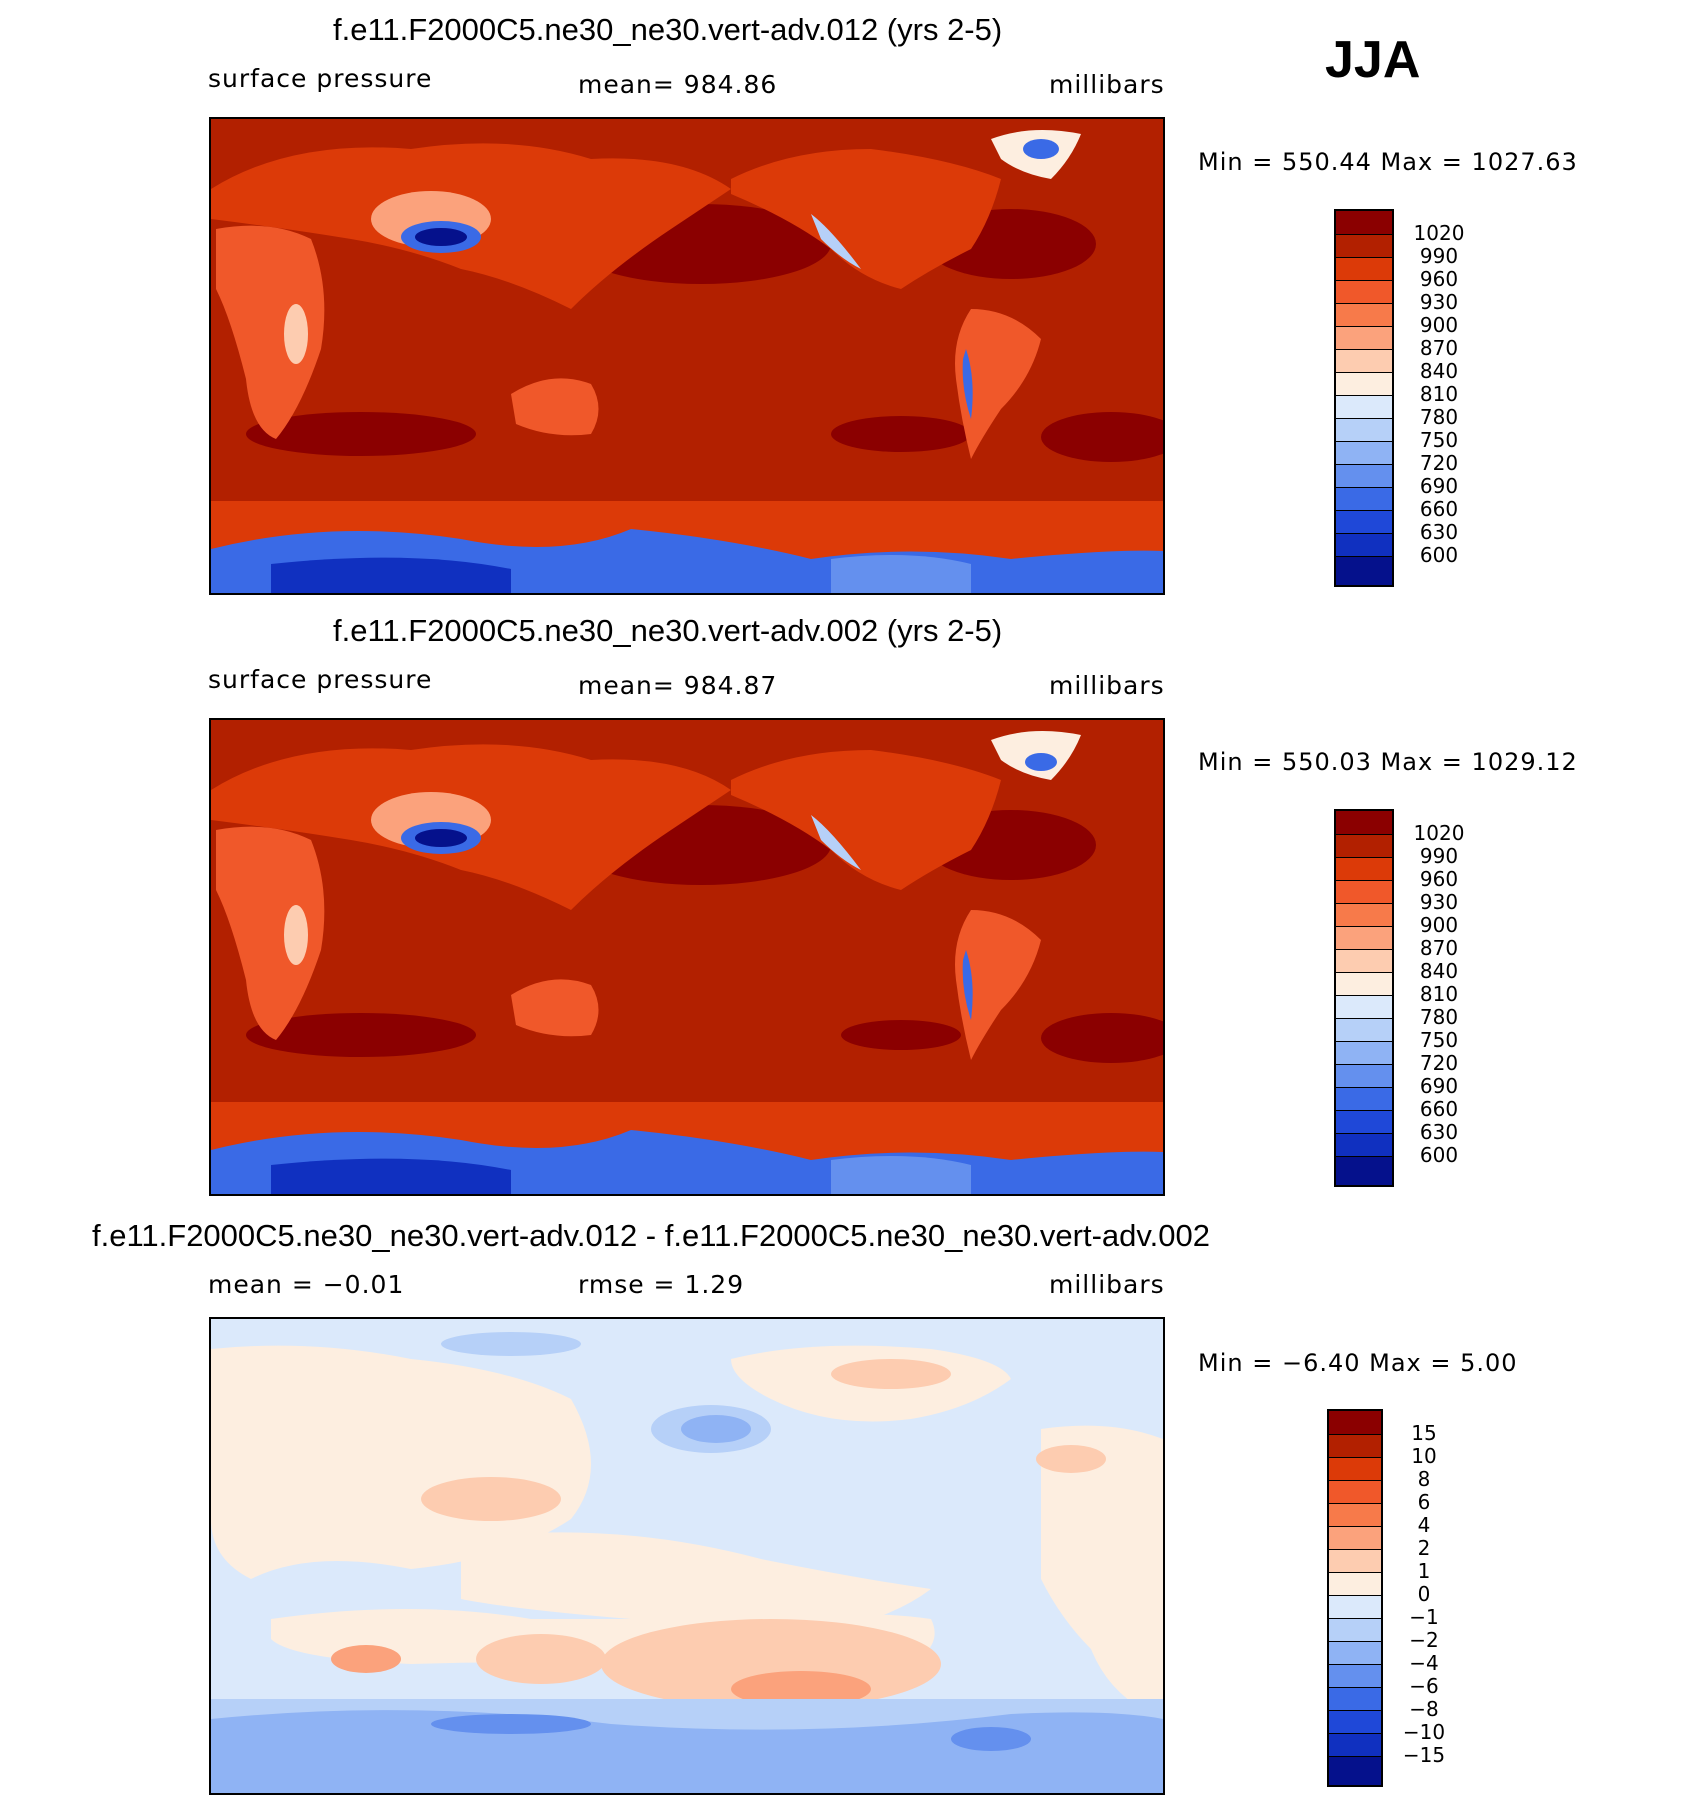 This screenshot has width=1699, height=1803. I want to click on panel3-colorbar-label: 15, so click(1424, 1433).